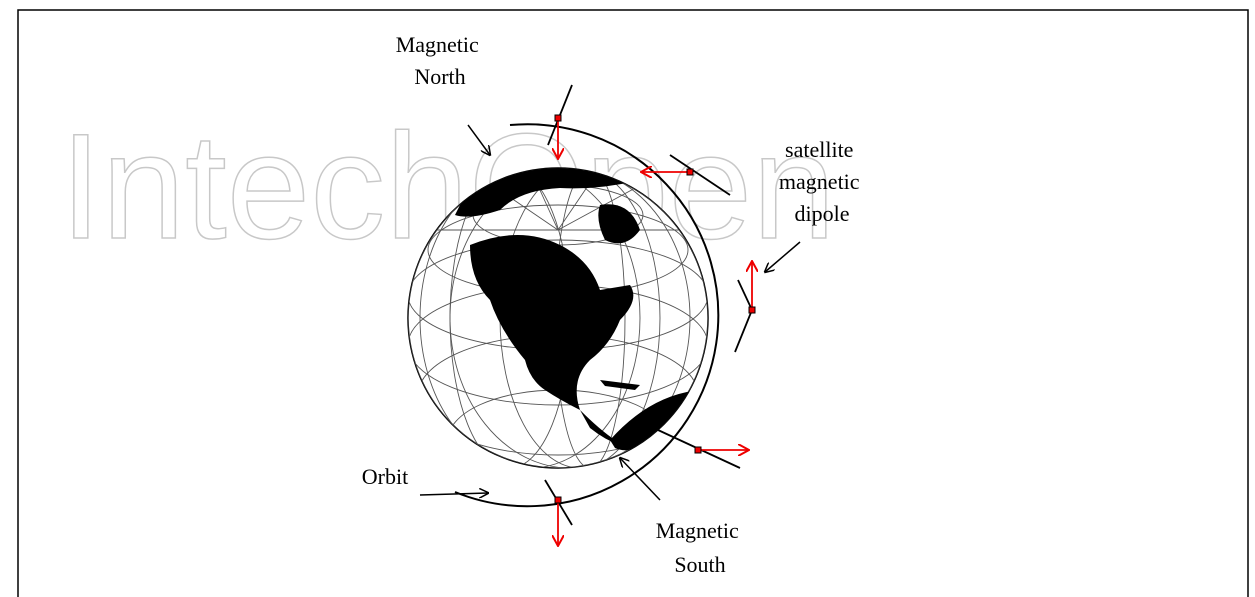  What do you see at coordinates (385, 476) in the screenshot?
I see `label-orbit: Orbit` at bounding box center [385, 476].